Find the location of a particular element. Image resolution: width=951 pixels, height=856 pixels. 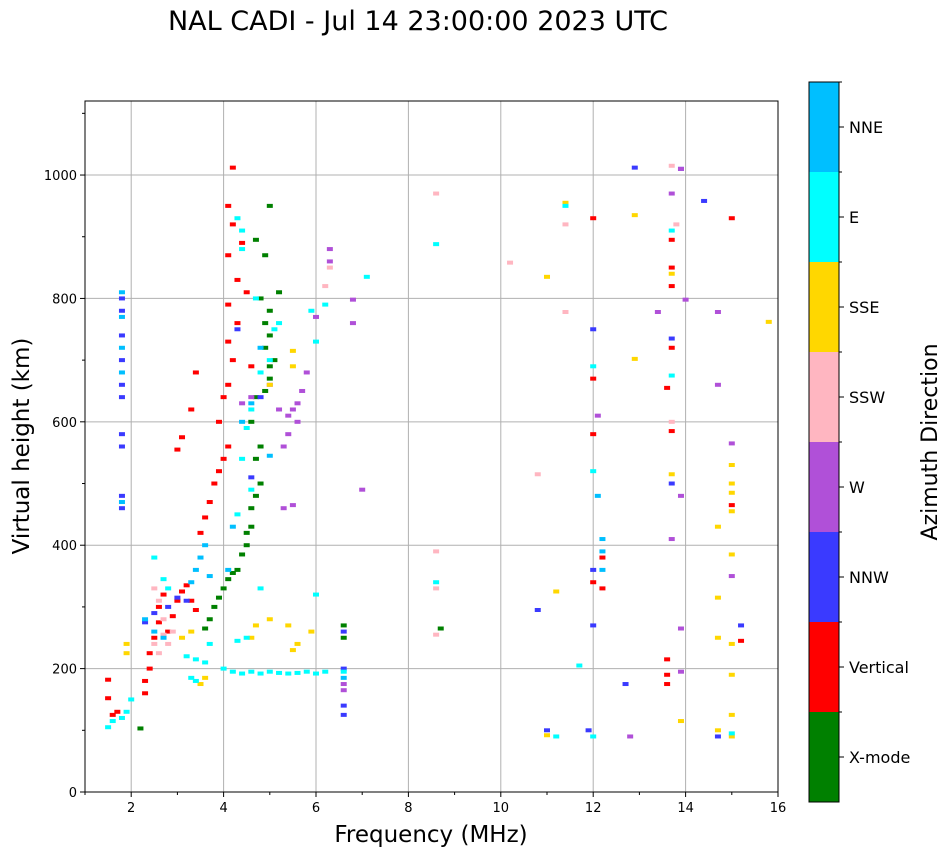

x-tick-label: 6 is located at coordinates (316, 808).